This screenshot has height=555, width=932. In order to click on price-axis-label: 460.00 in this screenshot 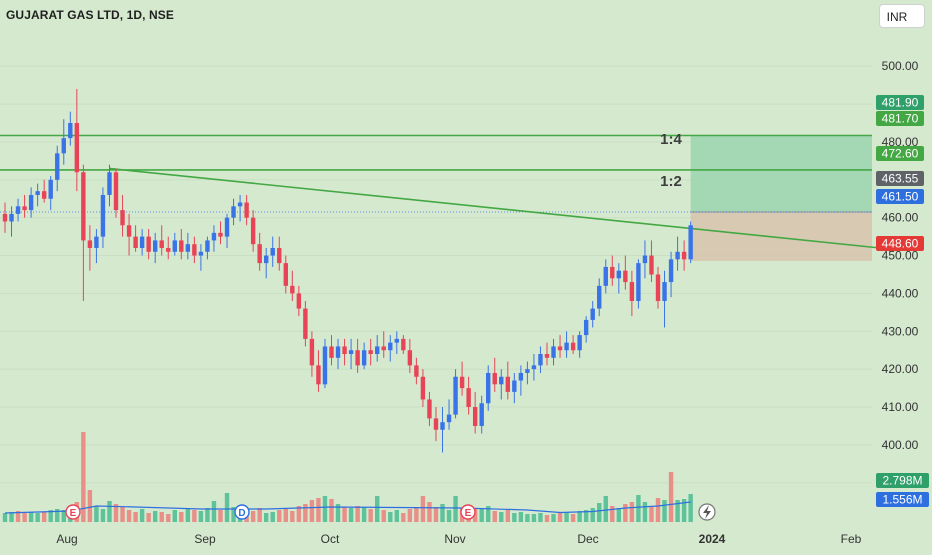, I will do `click(900, 218)`.